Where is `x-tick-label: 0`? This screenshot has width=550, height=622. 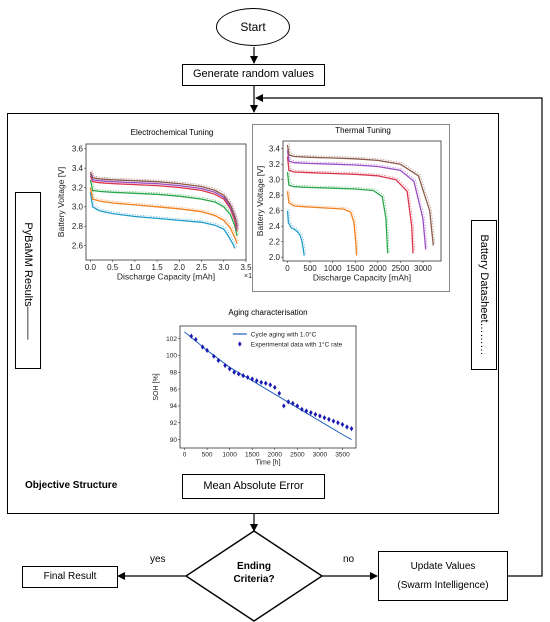
x-tick-label: 0 is located at coordinates (185, 455).